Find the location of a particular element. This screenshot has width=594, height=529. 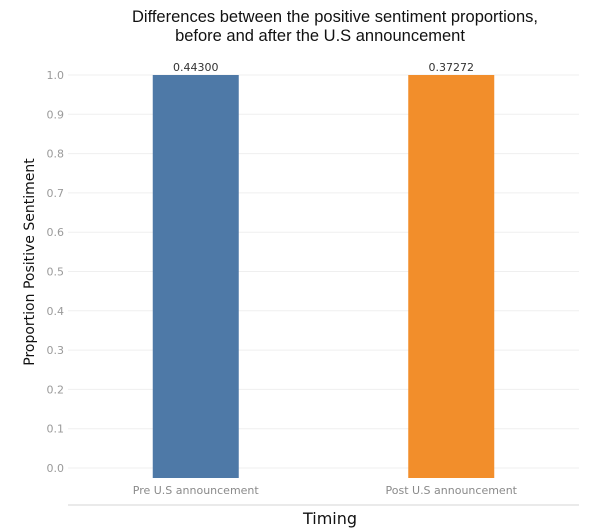

y-tick-label: 0.0 is located at coordinates (56, 468).